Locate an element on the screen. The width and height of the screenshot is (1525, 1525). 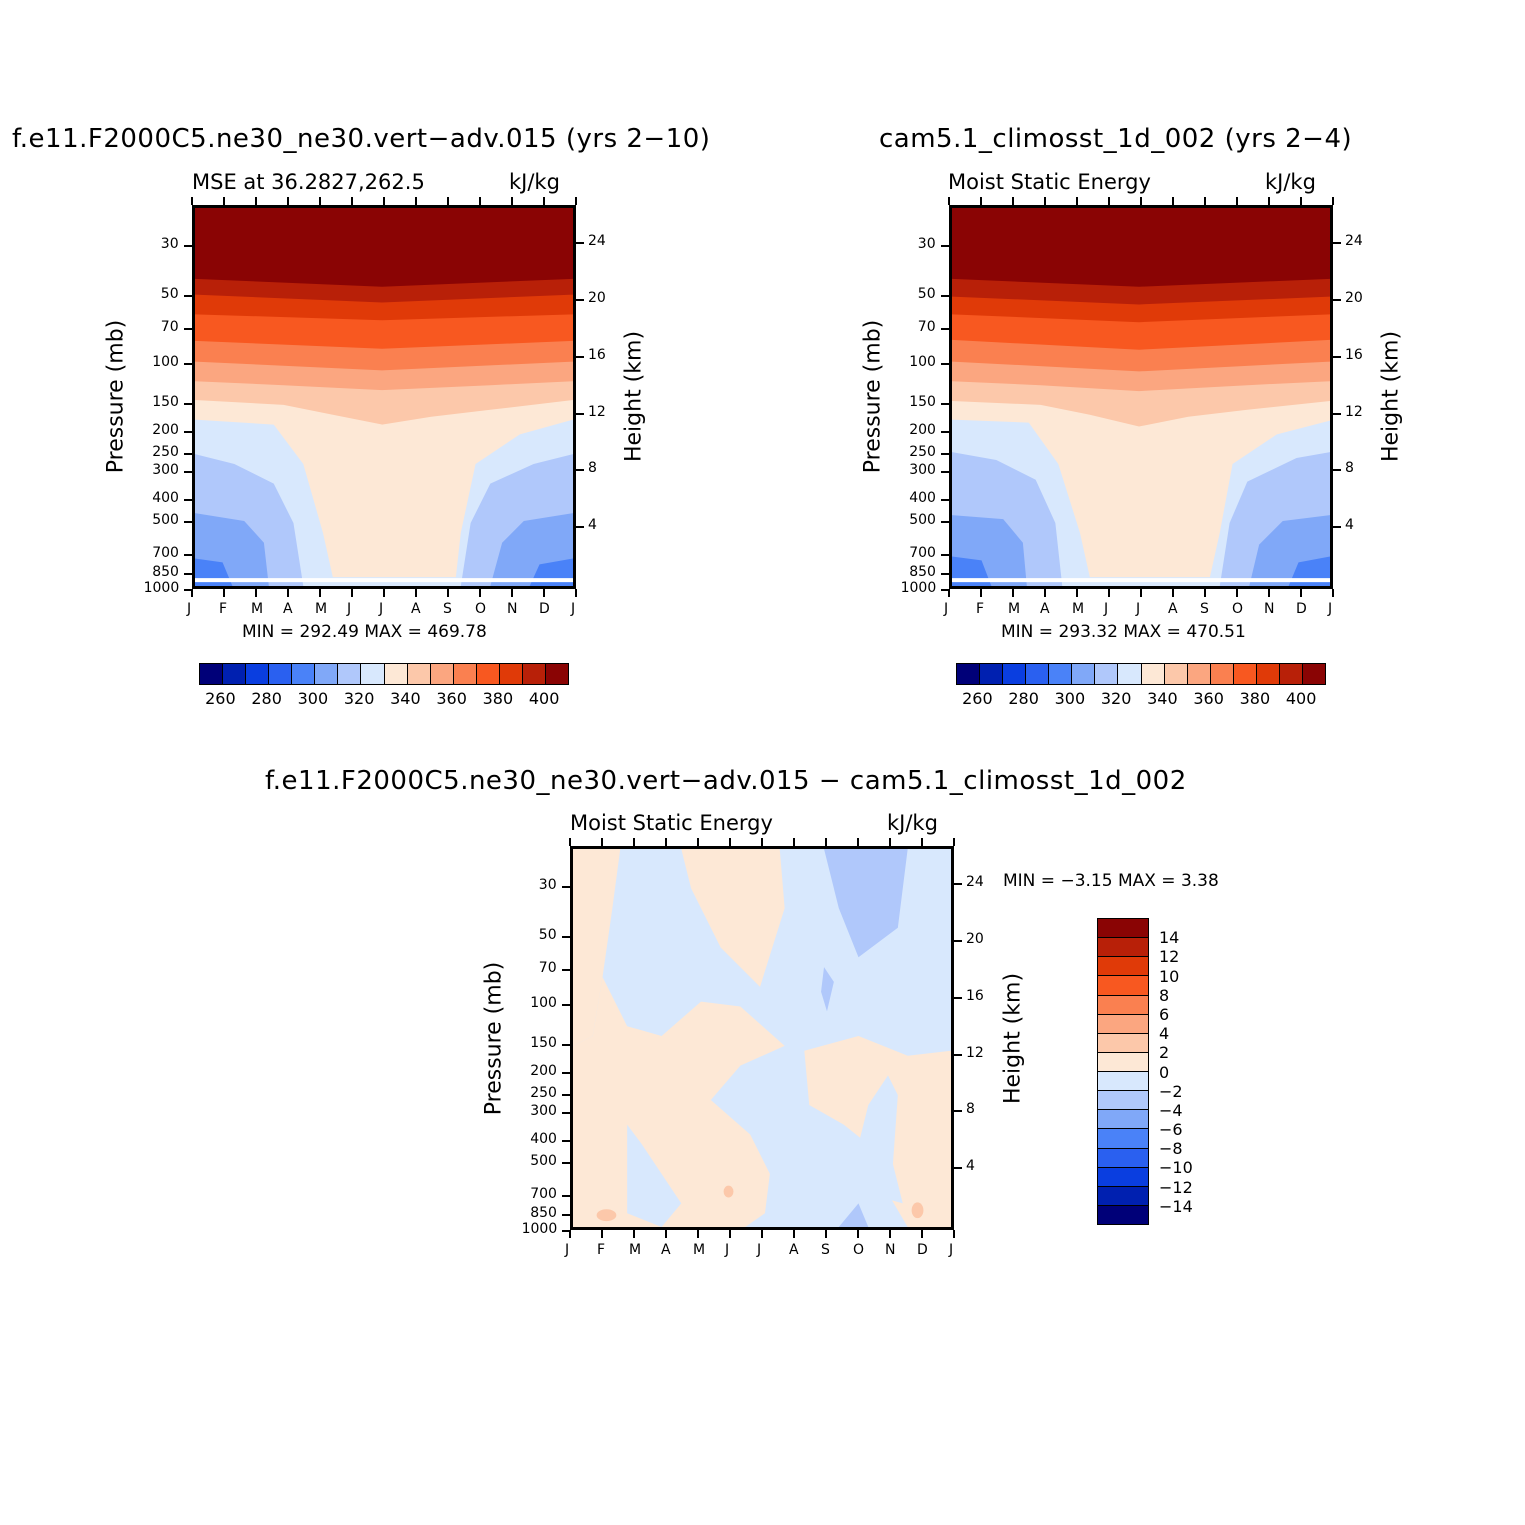
panel-a-ylabel: Pressure (mb) is located at coordinates (116, 396).